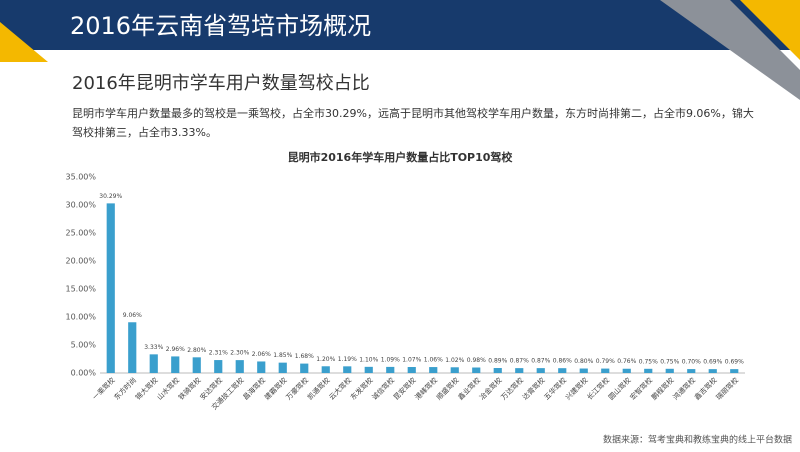 This screenshot has height=452, width=800. I want to click on data-label: 1.20%, so click(325, 359).